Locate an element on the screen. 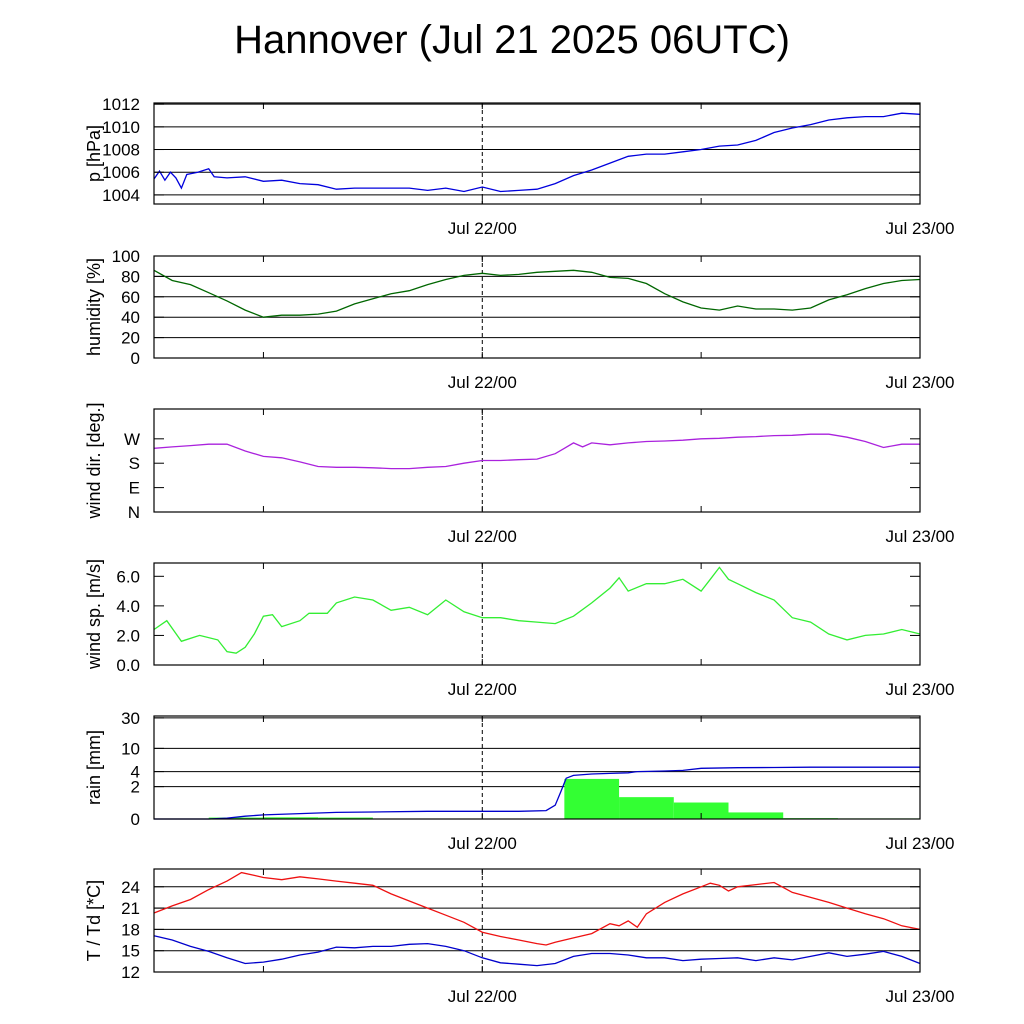 This screenshot has height=1024, width=1024. y-tick-label: 18 is located at coordinates (130, 929).